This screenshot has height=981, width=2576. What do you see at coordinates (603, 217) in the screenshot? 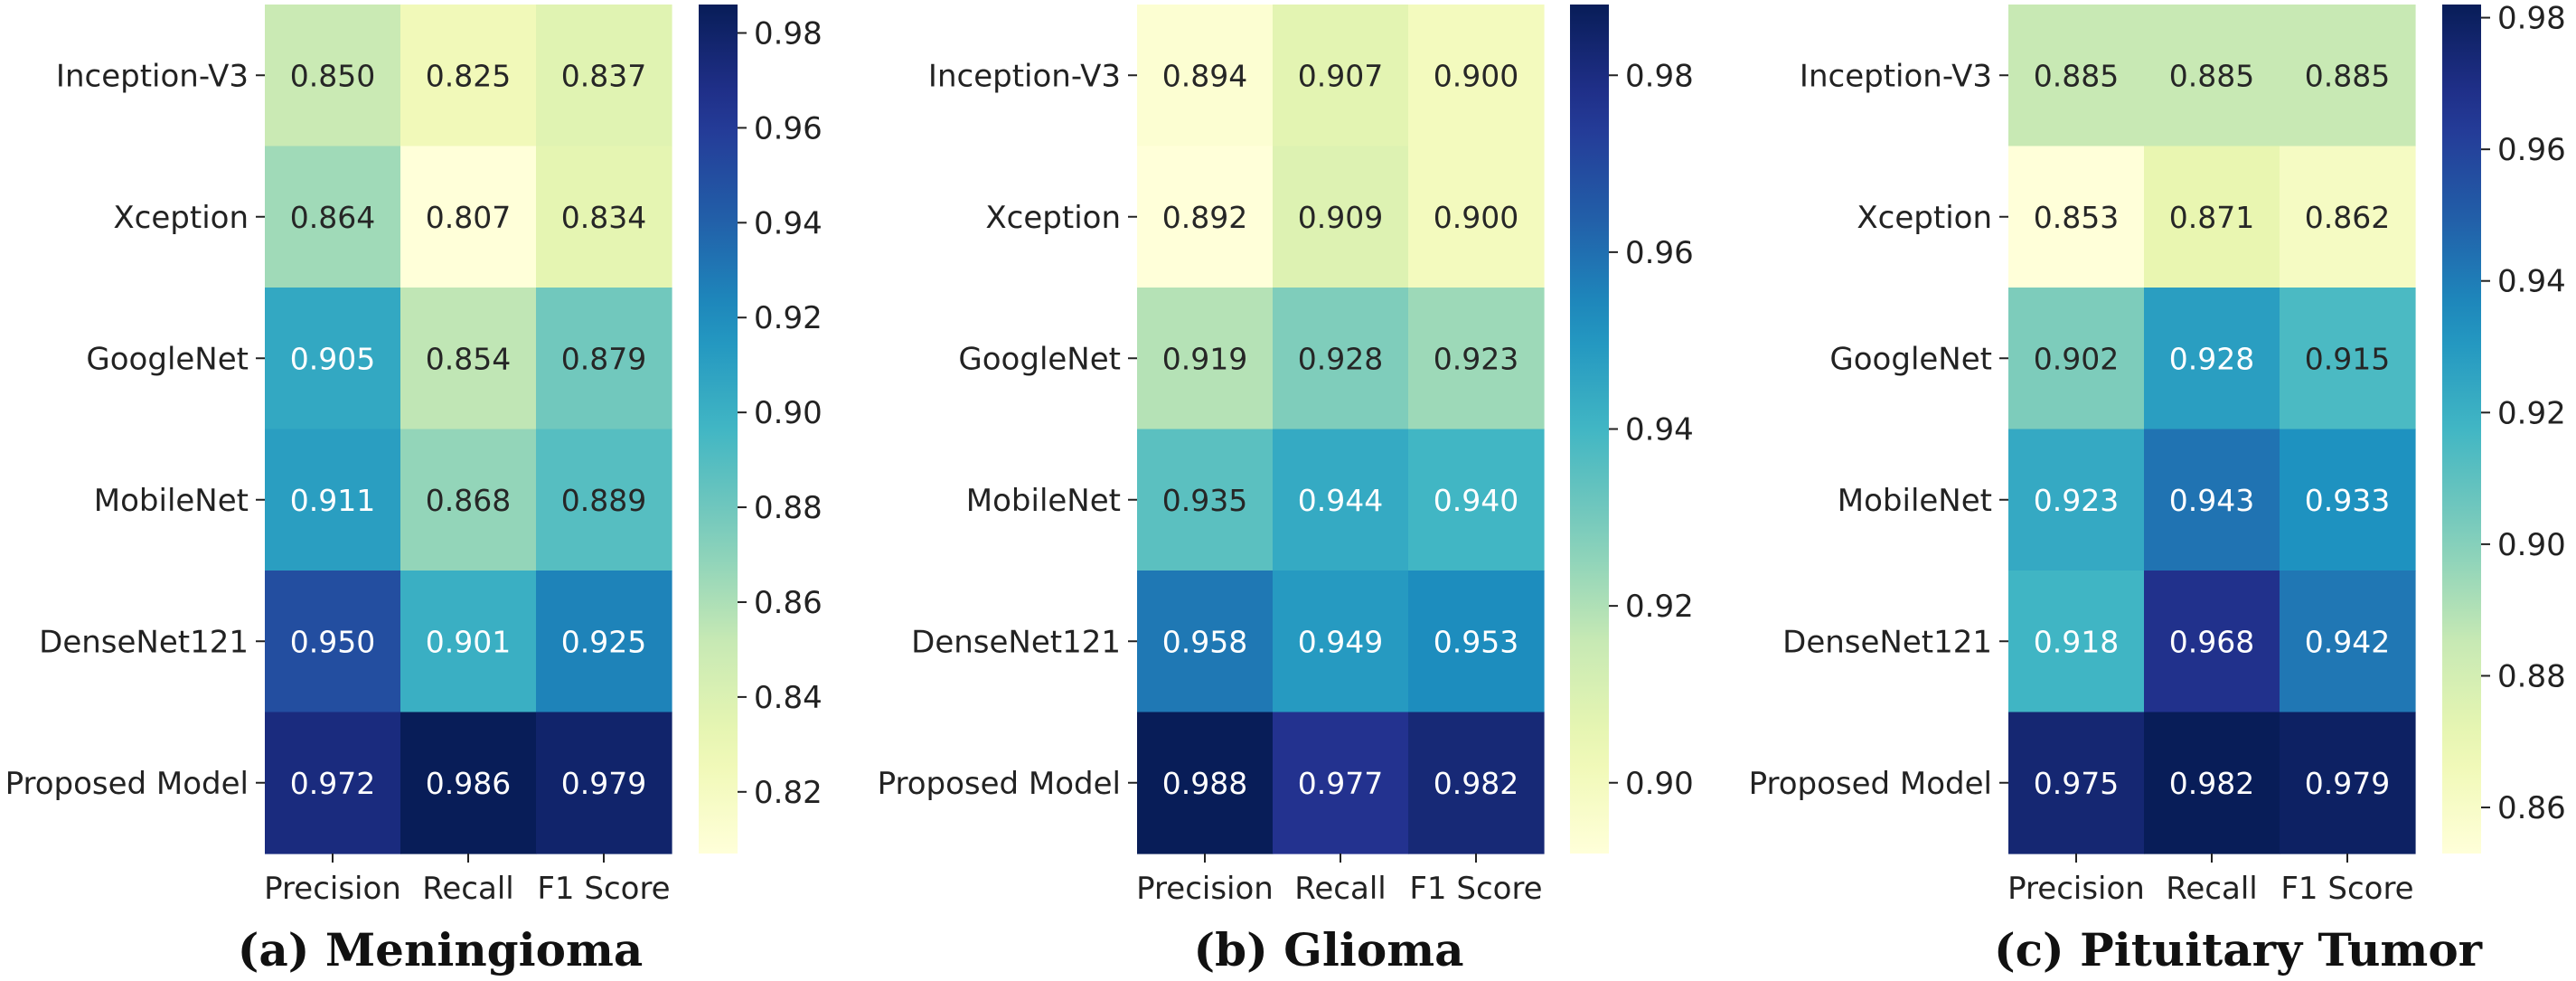
I see `cell-value-label: 0.834` at bounding box center [603, 217].